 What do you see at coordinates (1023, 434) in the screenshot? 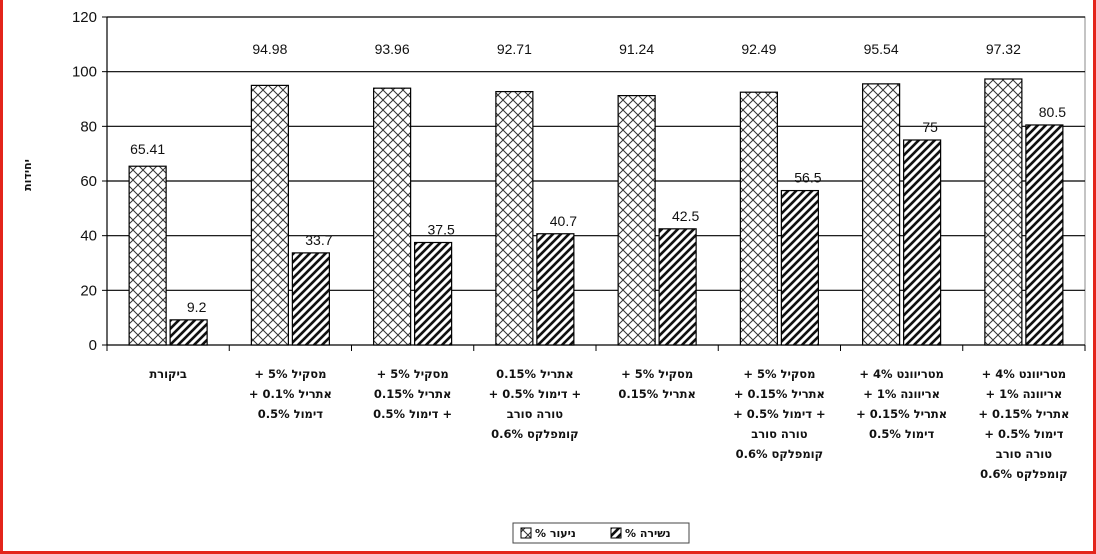
I see `category-label: דימול 0.5% +` at bounding box center [1023, 434].